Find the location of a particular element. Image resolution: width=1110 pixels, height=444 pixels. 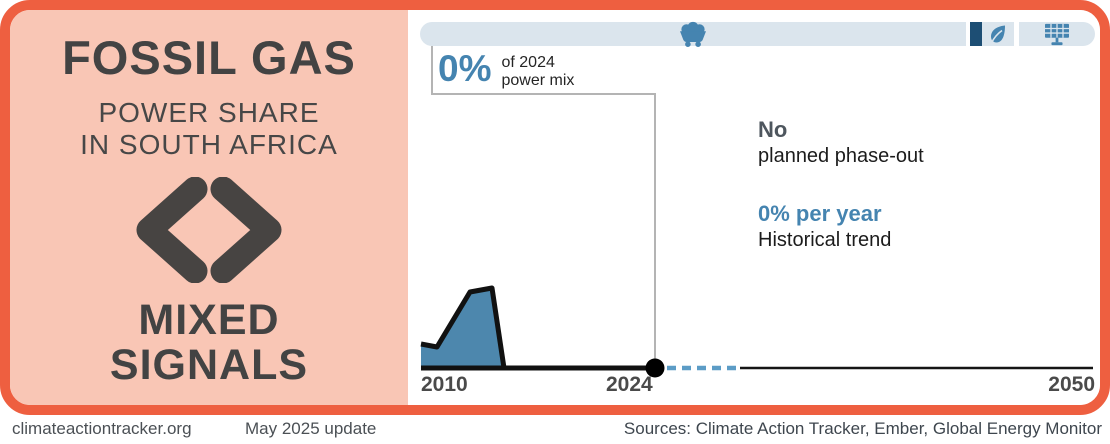

trend-annotation: 0% per year Historical trend is located at coordinates (824, 226).